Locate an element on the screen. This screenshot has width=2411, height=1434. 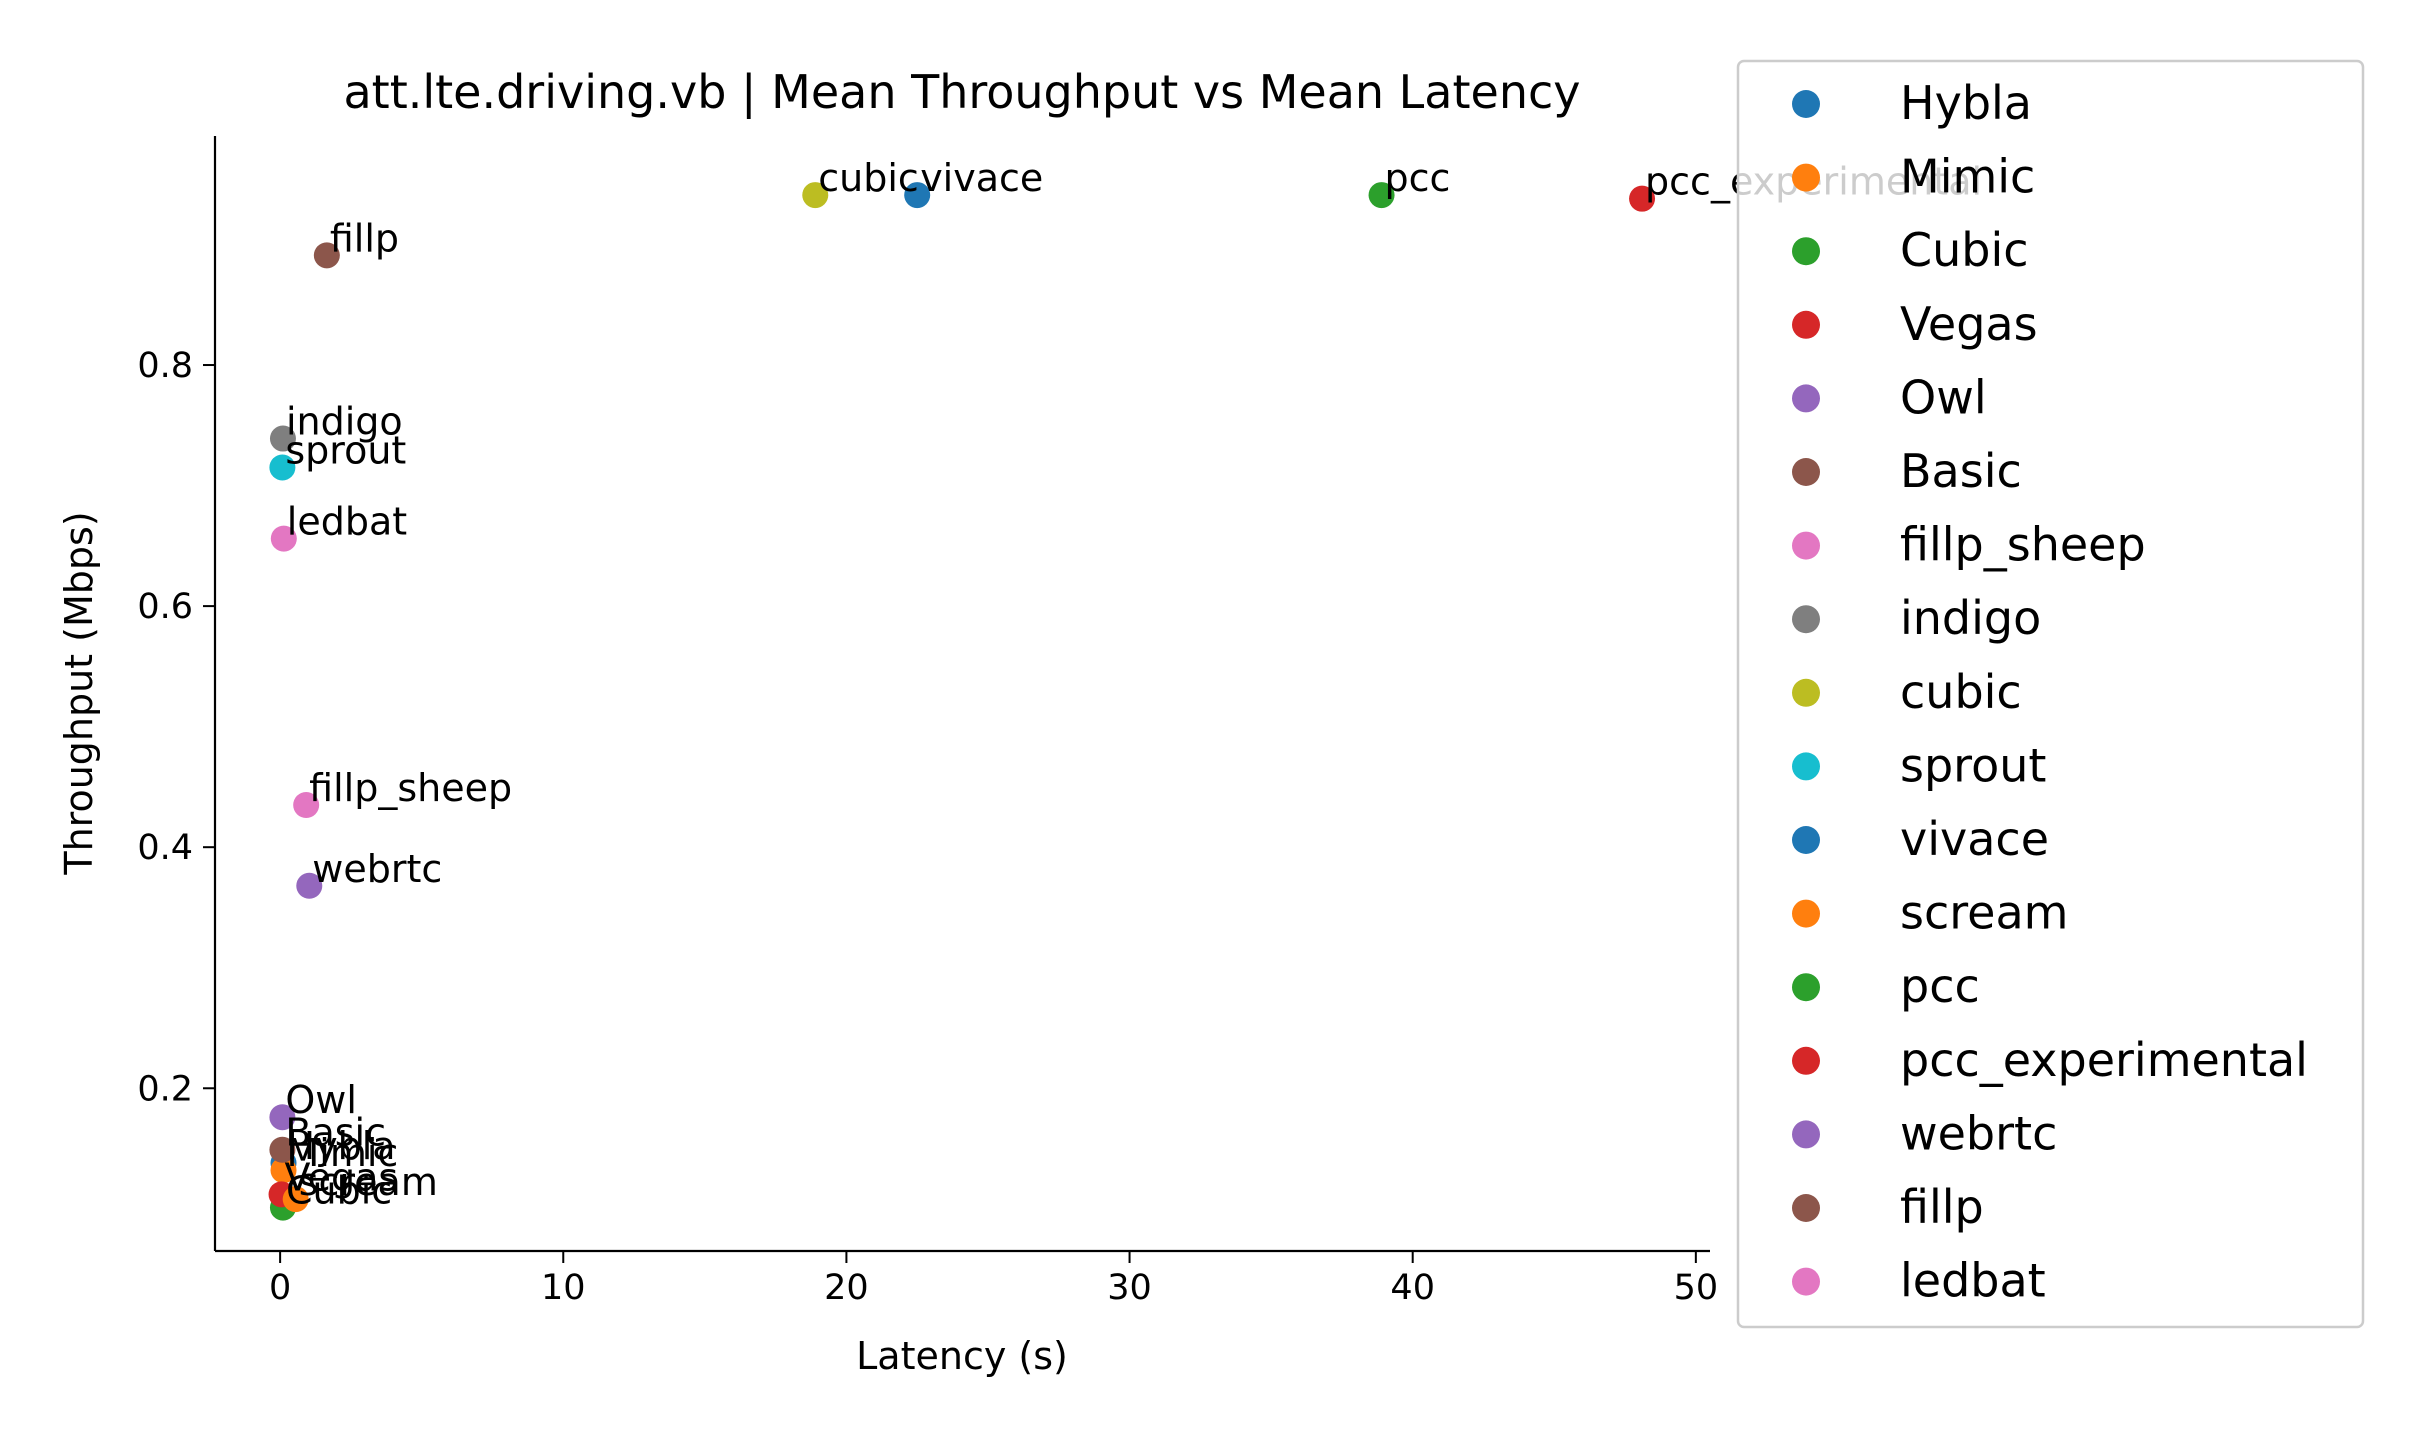
data-point-ledbat is located at coordinates (283, 538).